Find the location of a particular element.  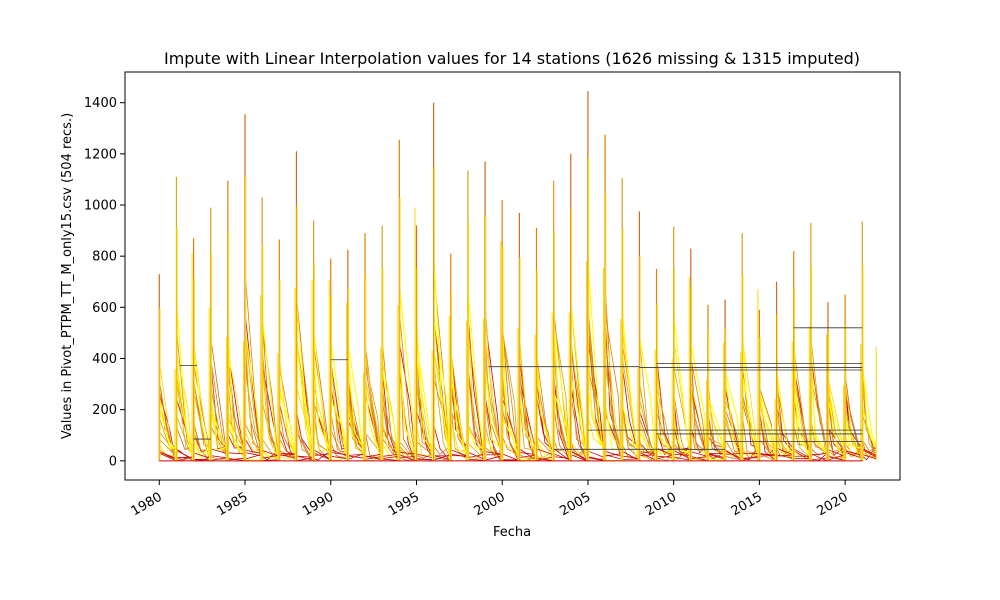

year-series-1997 is located at coordinates (458, 357).